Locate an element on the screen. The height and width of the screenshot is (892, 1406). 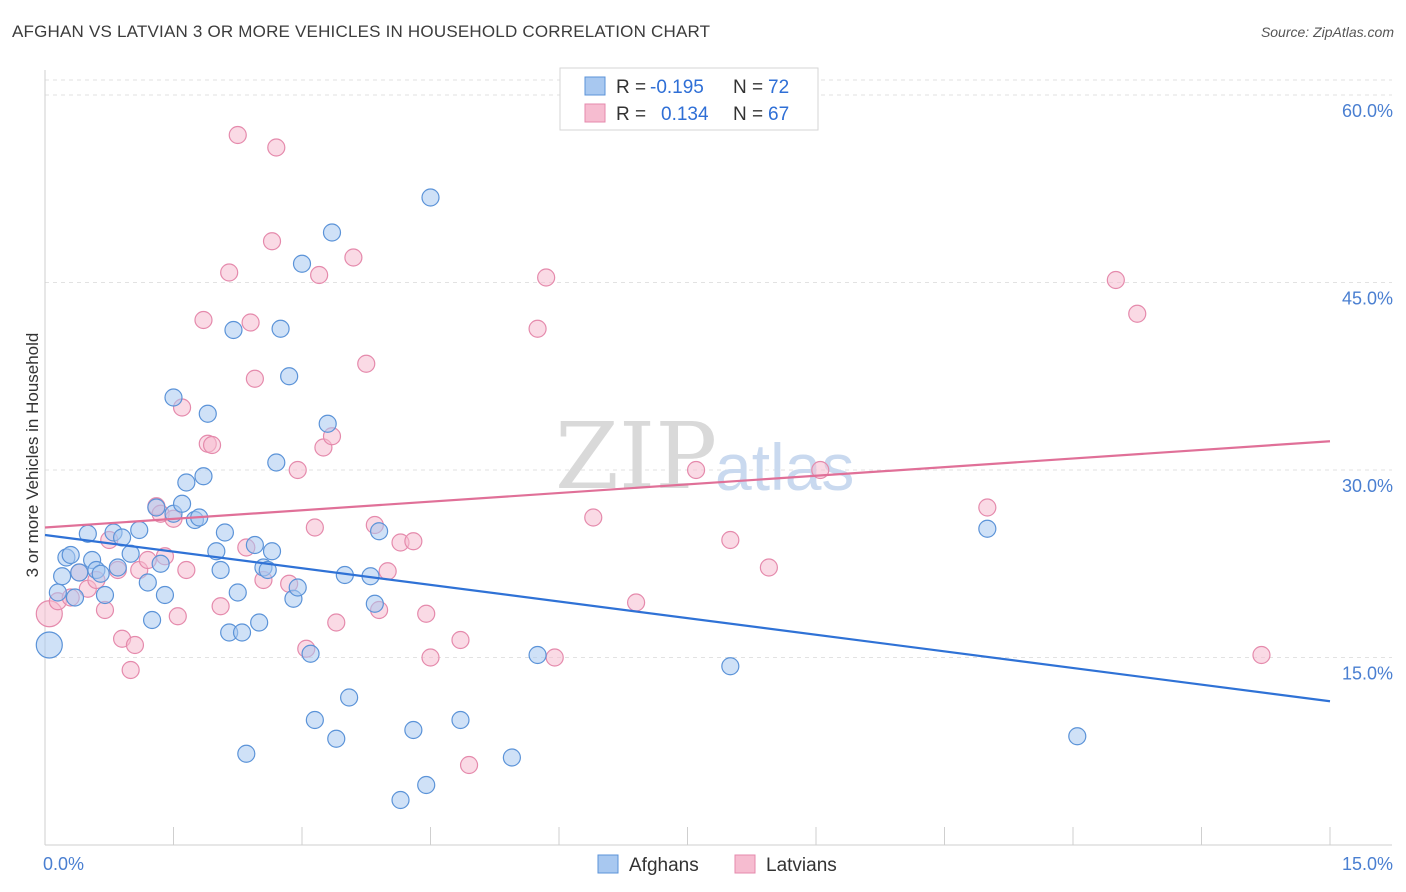
x-tick-label: 0.0% is located at coordinates (63, 864).